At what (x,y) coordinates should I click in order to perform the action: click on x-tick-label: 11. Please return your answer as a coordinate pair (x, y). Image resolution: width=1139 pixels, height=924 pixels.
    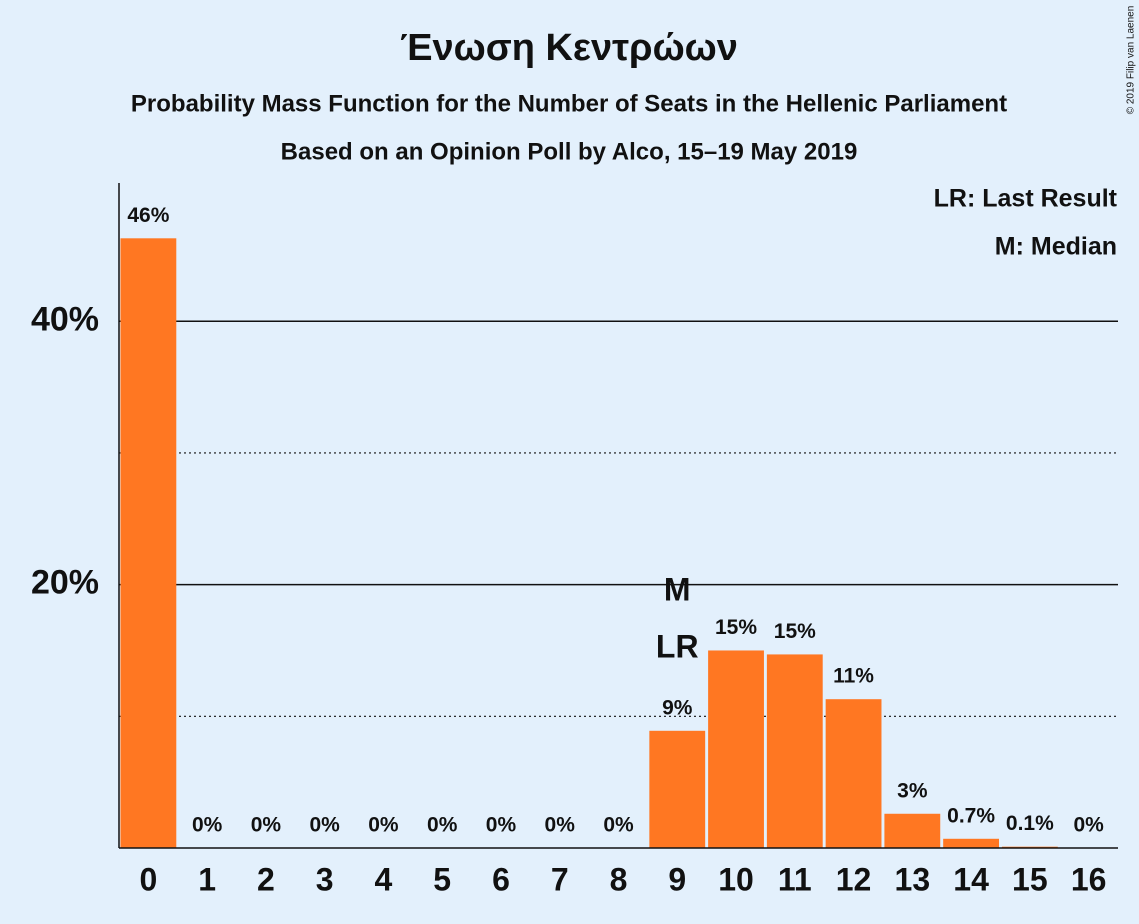
    Looking at the image, I should click on (795, 879).